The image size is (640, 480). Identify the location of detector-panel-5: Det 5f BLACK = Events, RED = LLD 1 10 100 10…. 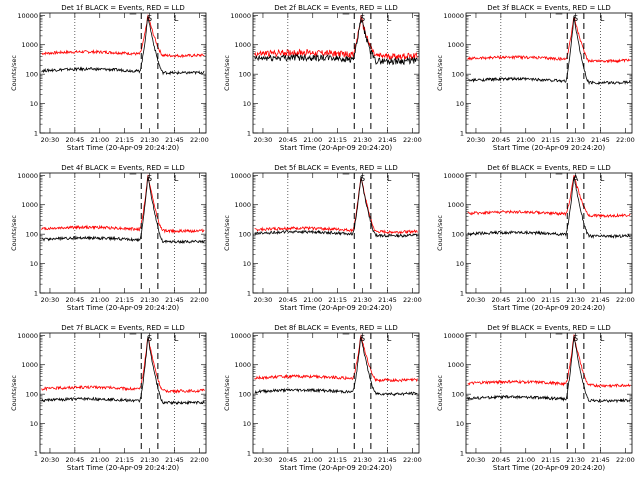
(322, 238).